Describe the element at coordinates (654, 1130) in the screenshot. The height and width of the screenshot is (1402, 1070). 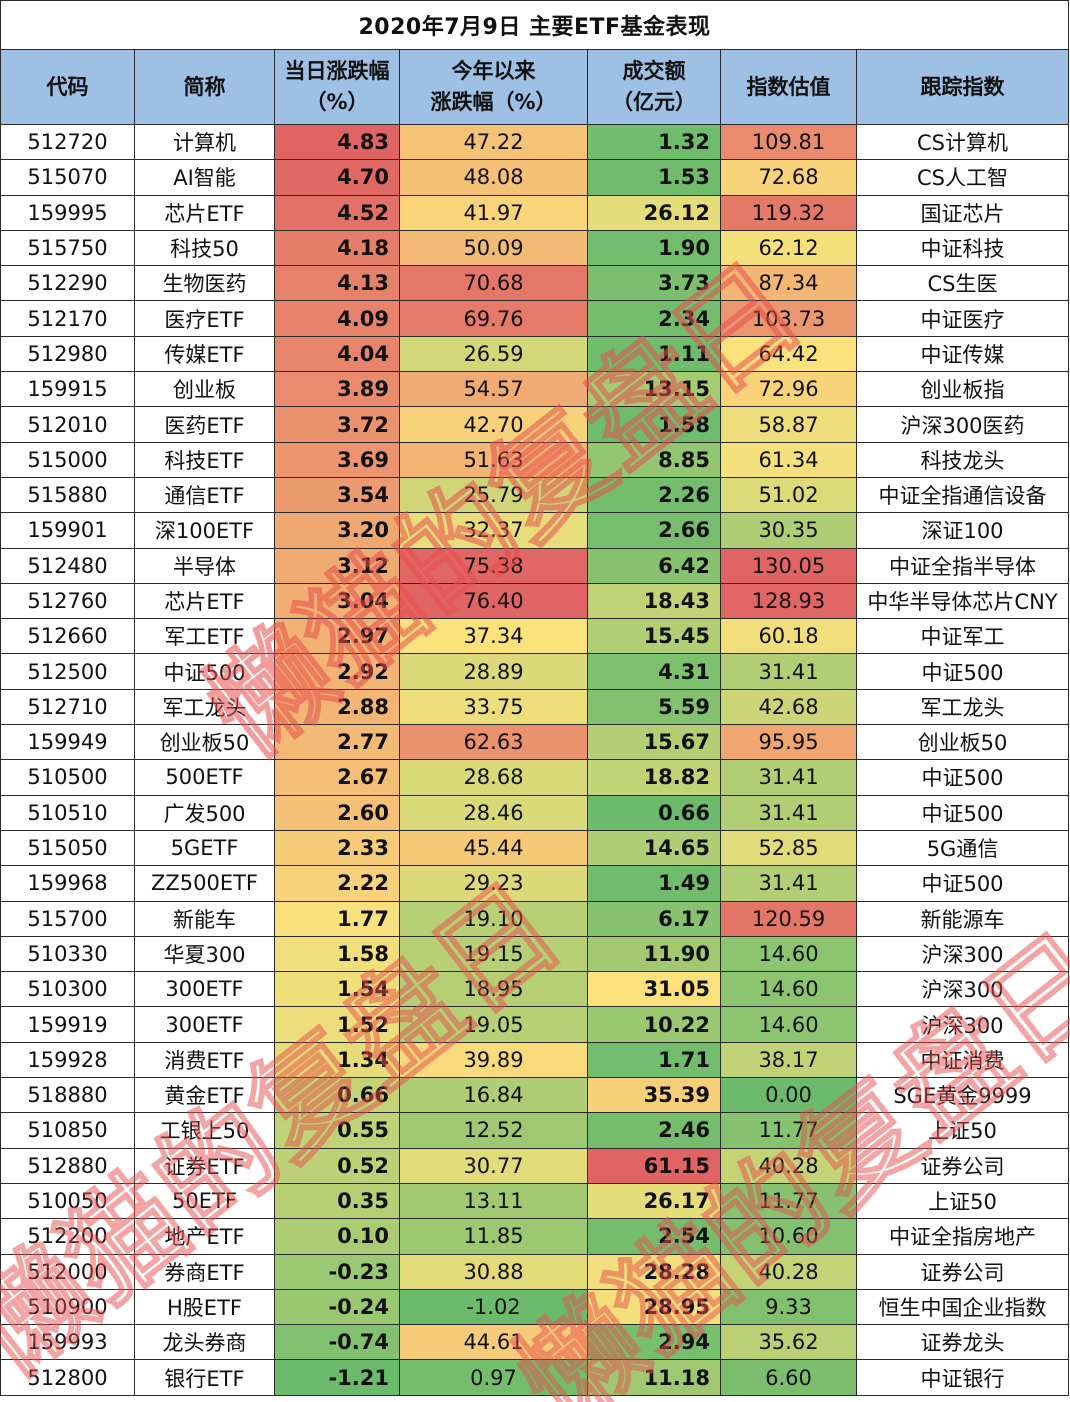
I see `cell-volume: 2.46` at that location.